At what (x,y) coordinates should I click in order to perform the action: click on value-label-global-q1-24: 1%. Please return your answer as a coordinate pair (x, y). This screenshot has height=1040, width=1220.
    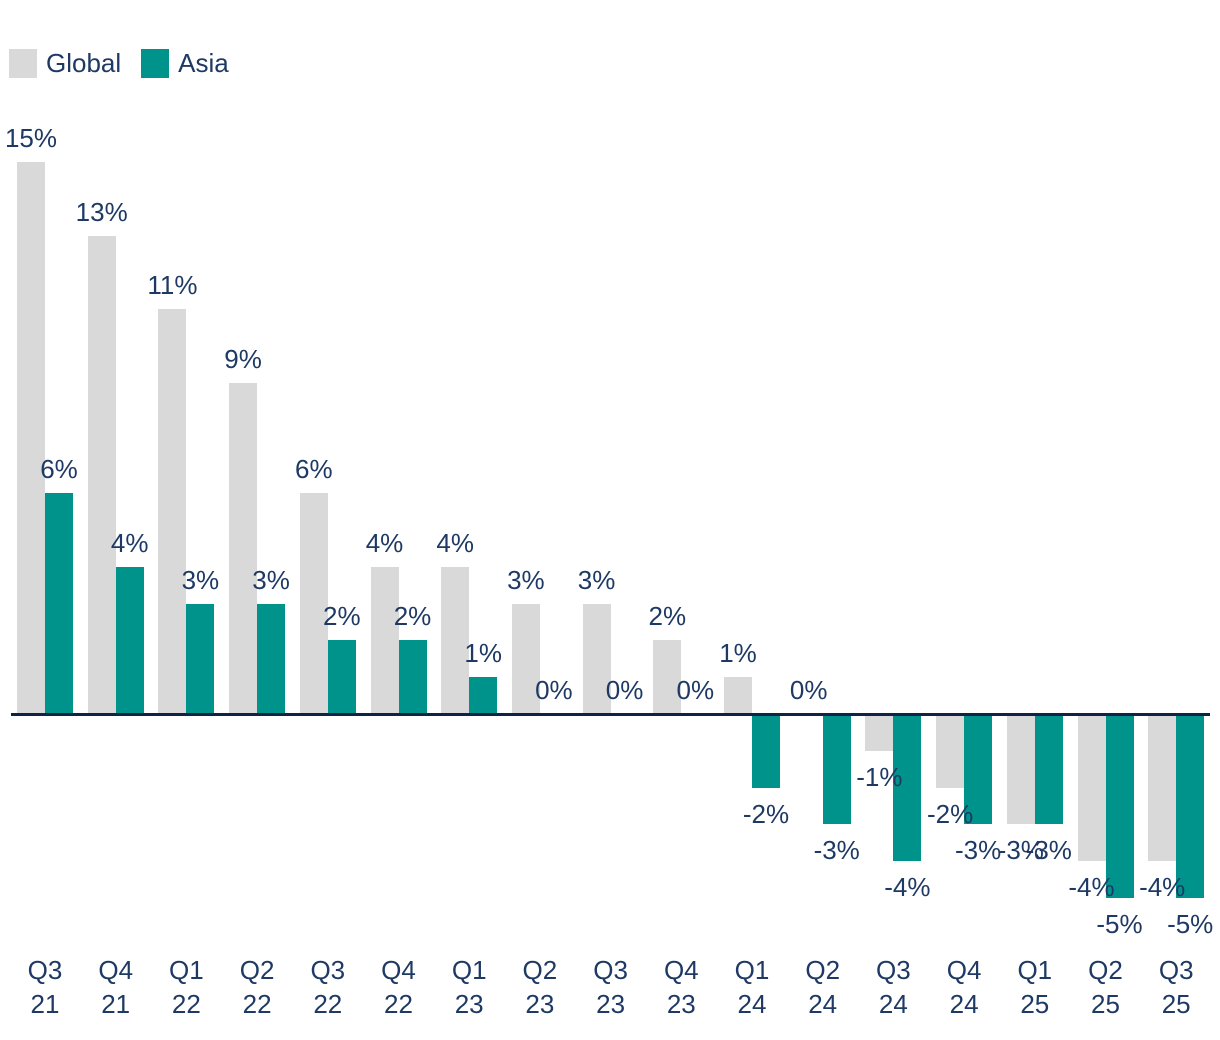
    Looking at the image, I should click on (738, 653).